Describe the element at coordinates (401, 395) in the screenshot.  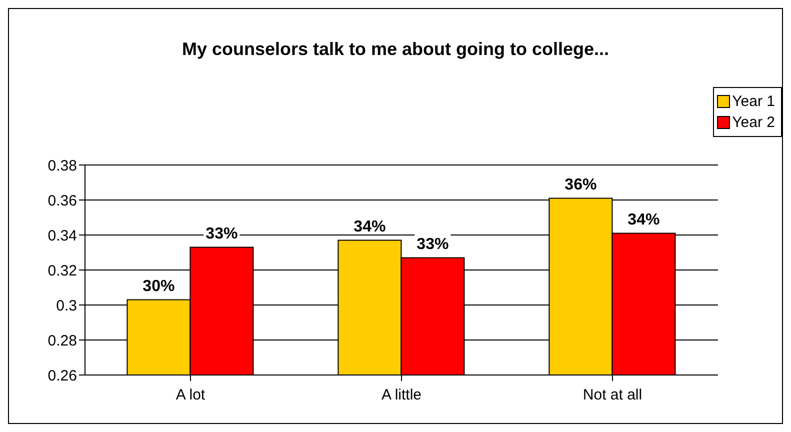
I see `x-tick-label: A little` at that location.